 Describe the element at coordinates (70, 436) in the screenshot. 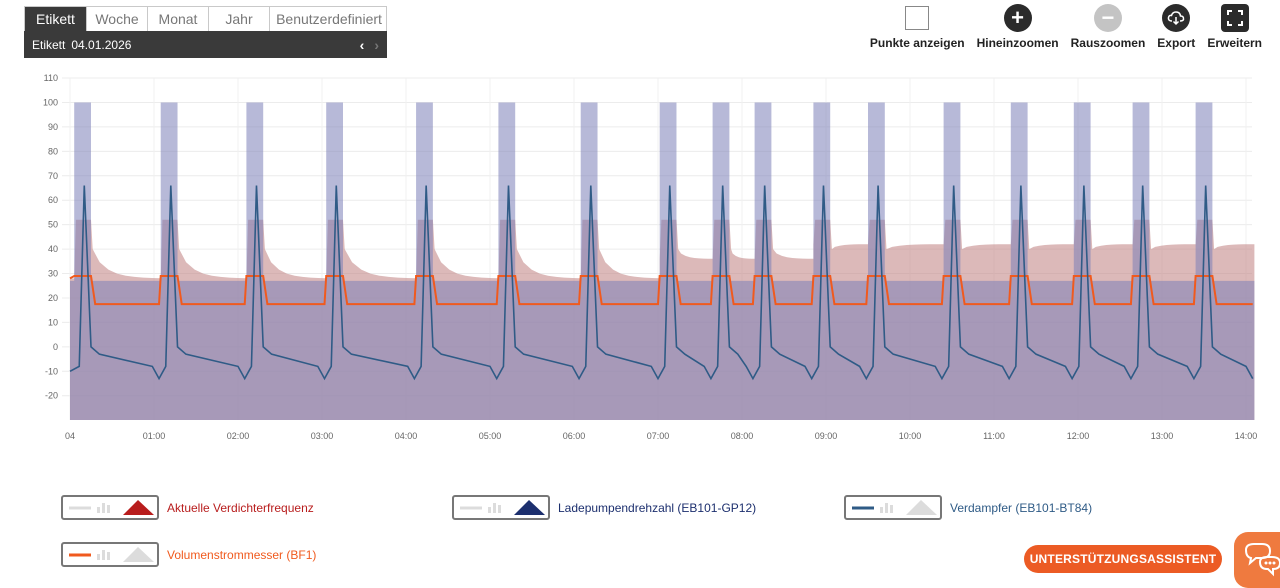

I see `x-tick-label: 04` at that location.